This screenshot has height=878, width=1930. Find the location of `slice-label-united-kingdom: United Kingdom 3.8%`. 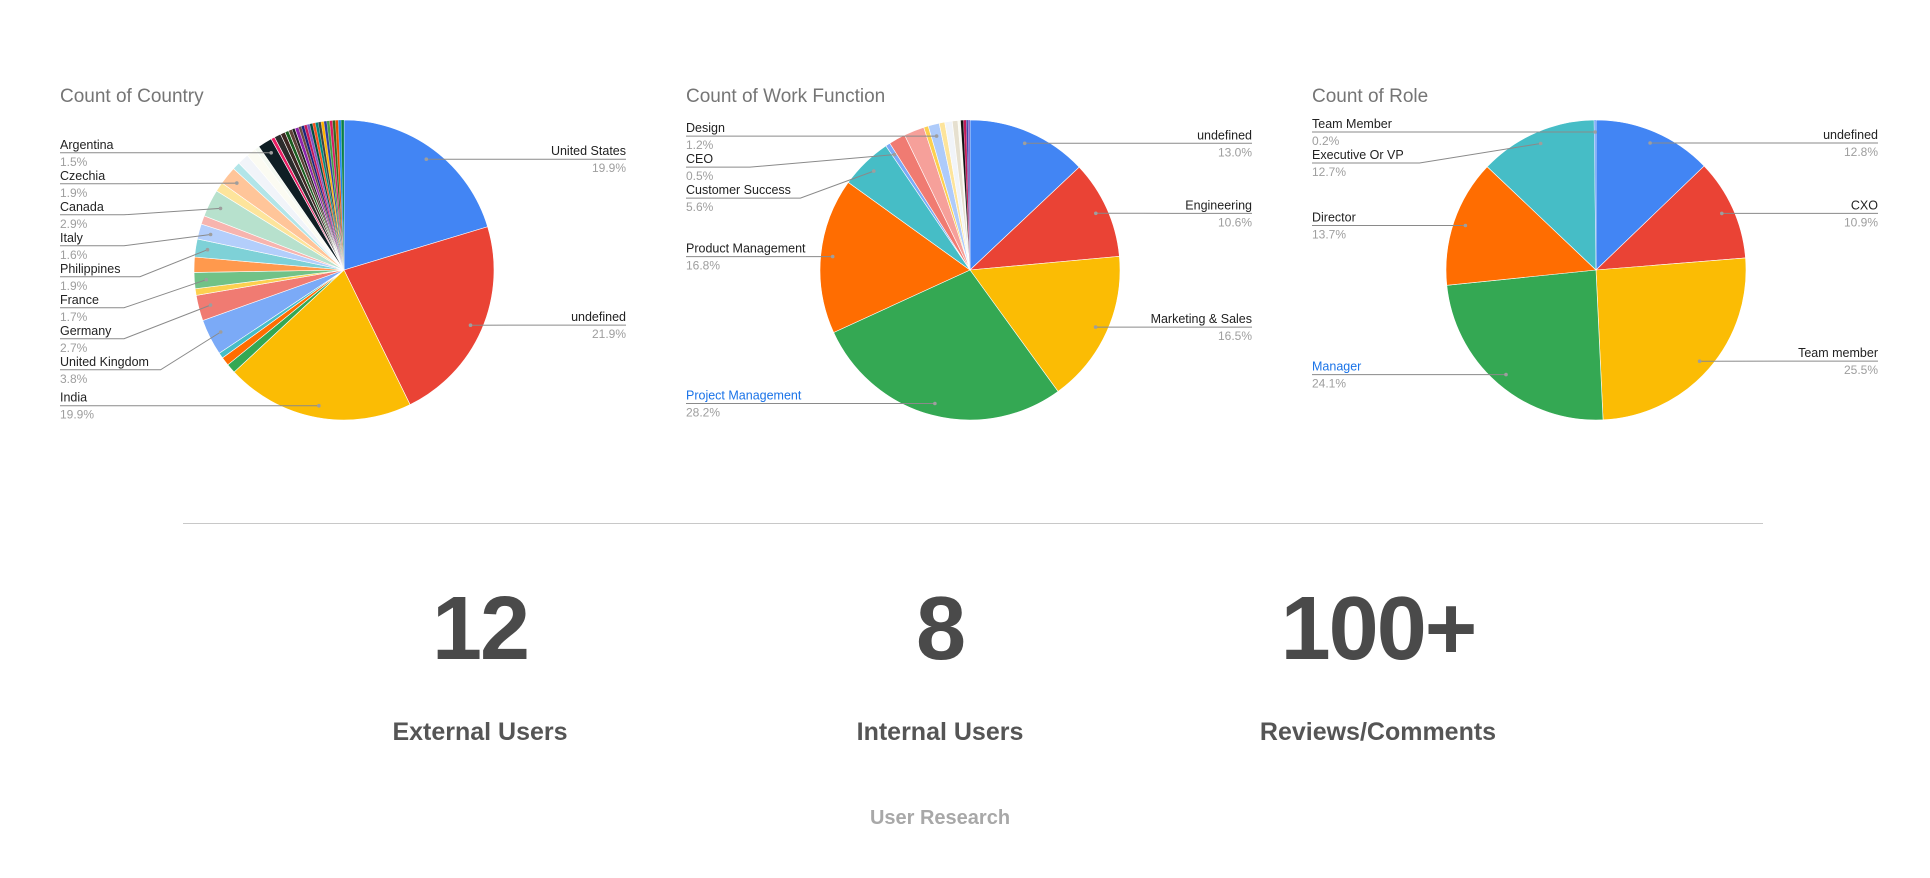

slice-label-united-kingdom: United Kingdom 3.8% is located at coordinates (141, 358).